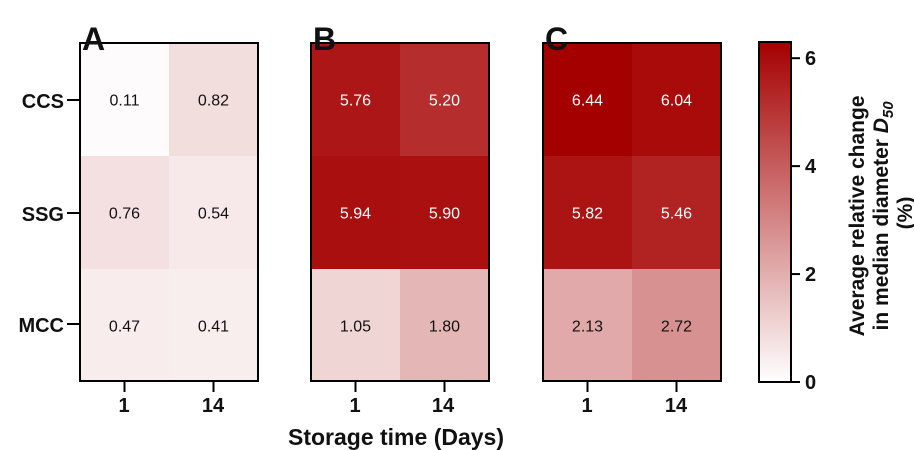  I want to click on col-label-a-14: 14, so click(213, 406).